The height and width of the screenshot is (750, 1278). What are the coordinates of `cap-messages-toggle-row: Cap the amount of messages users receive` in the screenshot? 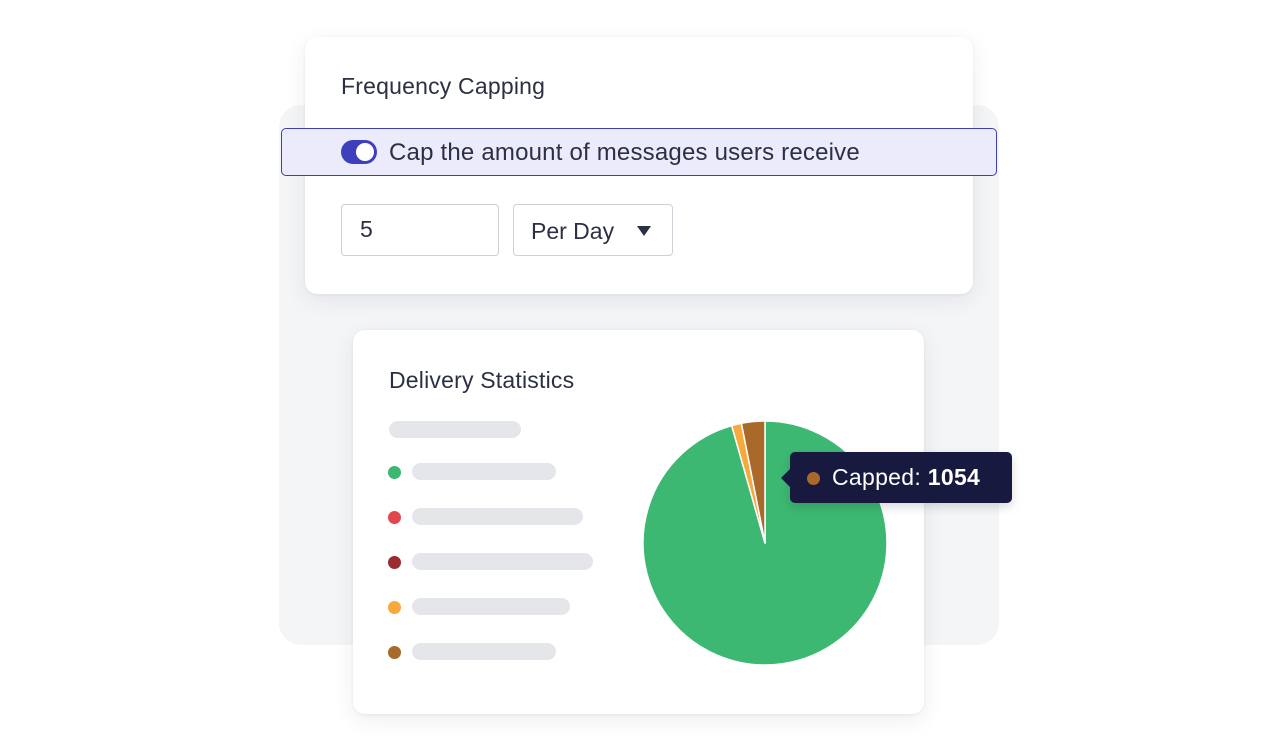 It's located at (639, 152).